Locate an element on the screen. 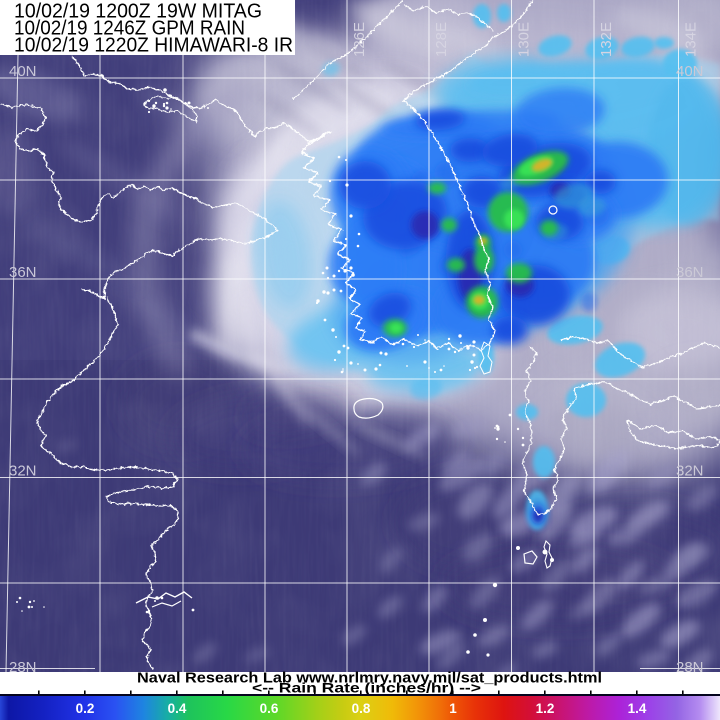  svg-text: 1.2 is located at coordinates (545, 708).